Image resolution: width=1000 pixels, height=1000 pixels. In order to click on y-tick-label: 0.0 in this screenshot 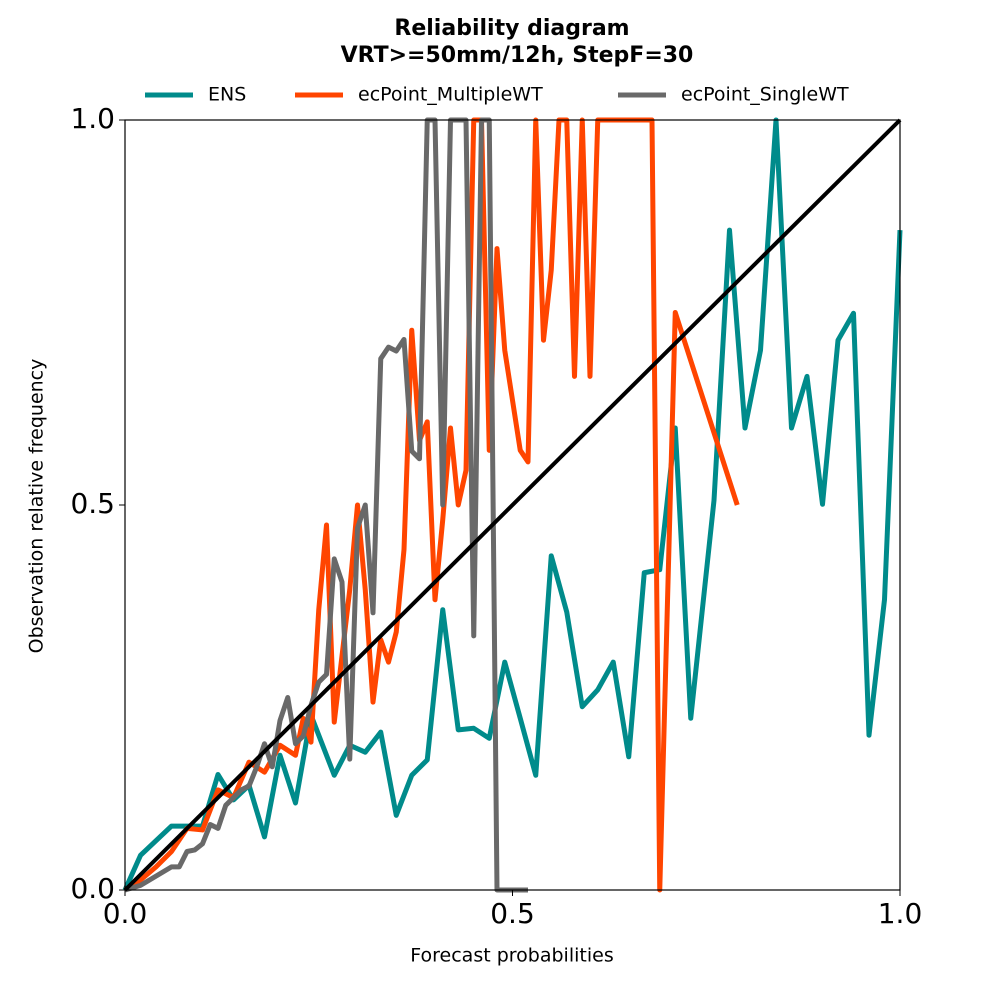, I will do `click(92, 888)`.